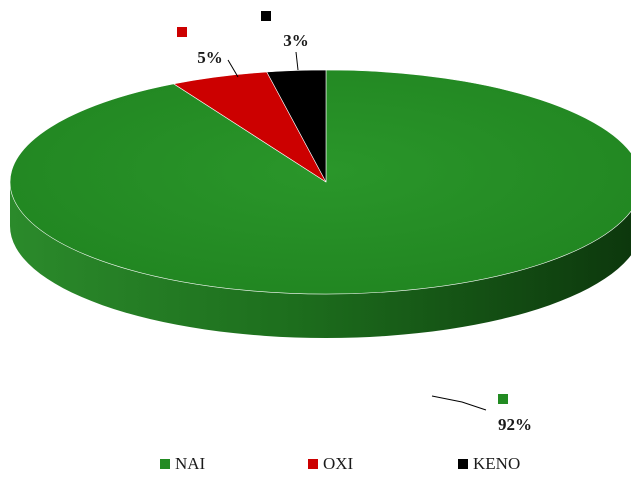 Image resolution: width=631 pixels, height=485 pixels. Describe the element at coordinates (266, 16) in the screenshot. I see `data-label-key-keno` at that location.